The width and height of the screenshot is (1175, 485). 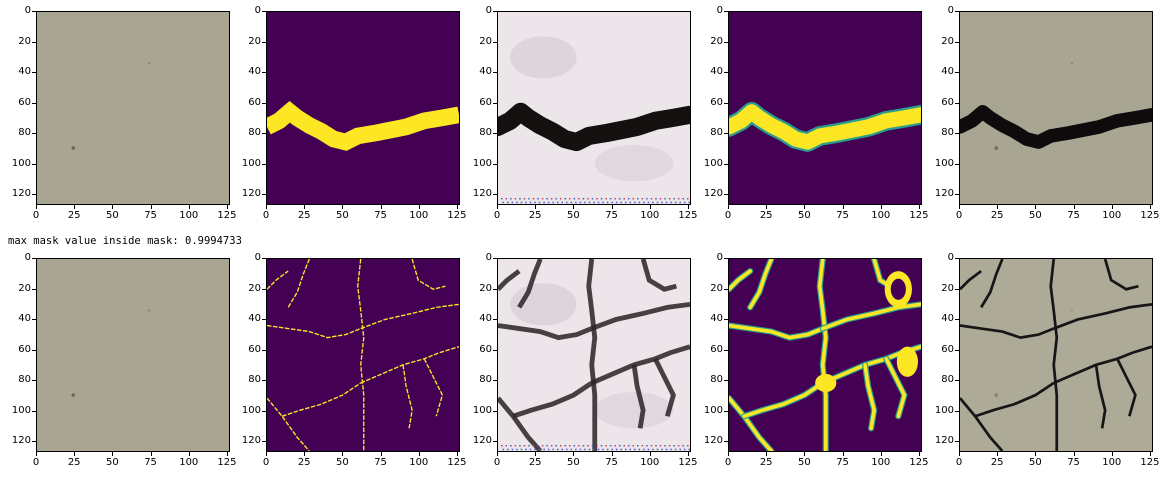 What do you see at coordinates (133, 355) in the screenshot?
I see `image-panel-input-texture` at bounding box center [133, 355].